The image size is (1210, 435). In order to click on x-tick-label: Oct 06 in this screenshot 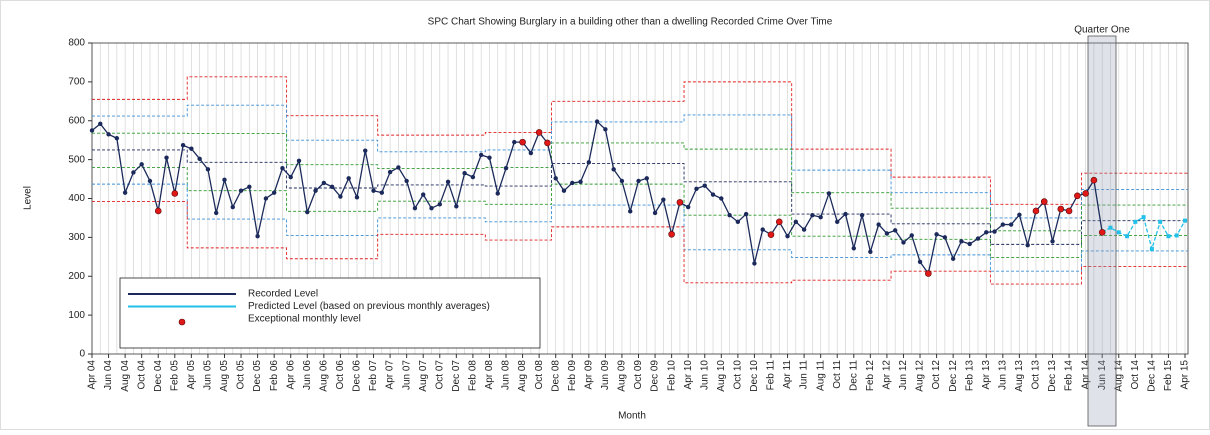, I will do `click(340, 375)`.